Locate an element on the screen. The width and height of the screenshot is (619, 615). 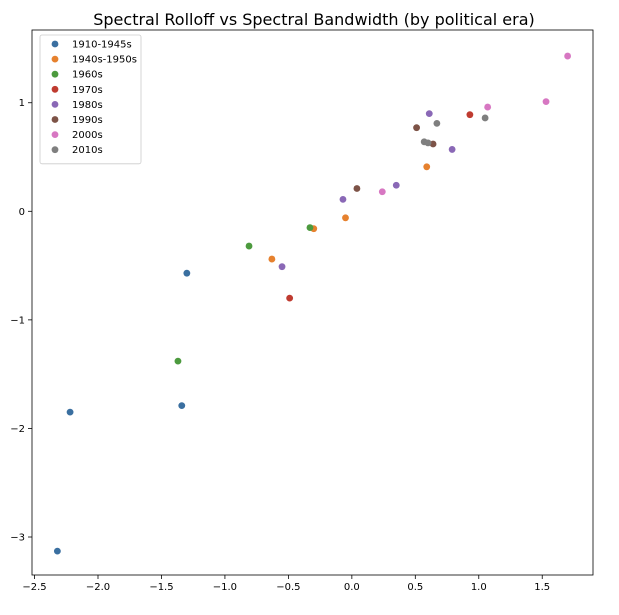
x-tick-label: 0.0 is located at coordinates (352, 587).